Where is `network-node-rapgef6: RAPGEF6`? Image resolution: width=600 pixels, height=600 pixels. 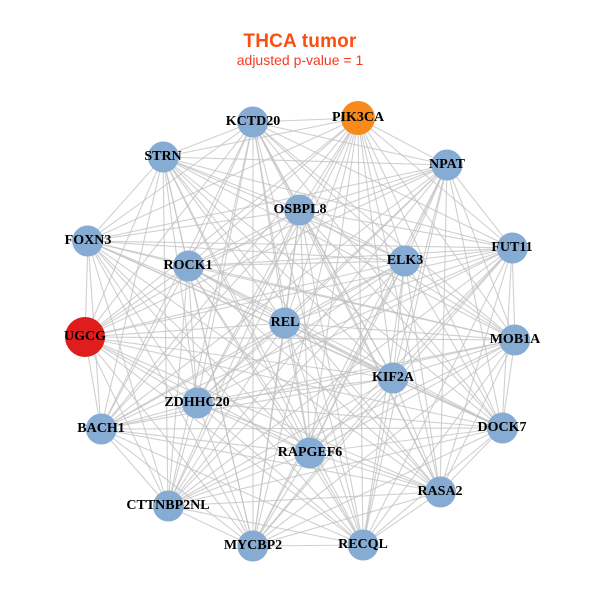 network-node-rapgef6: RAPGEF6 is located at coordinates (310, 453).